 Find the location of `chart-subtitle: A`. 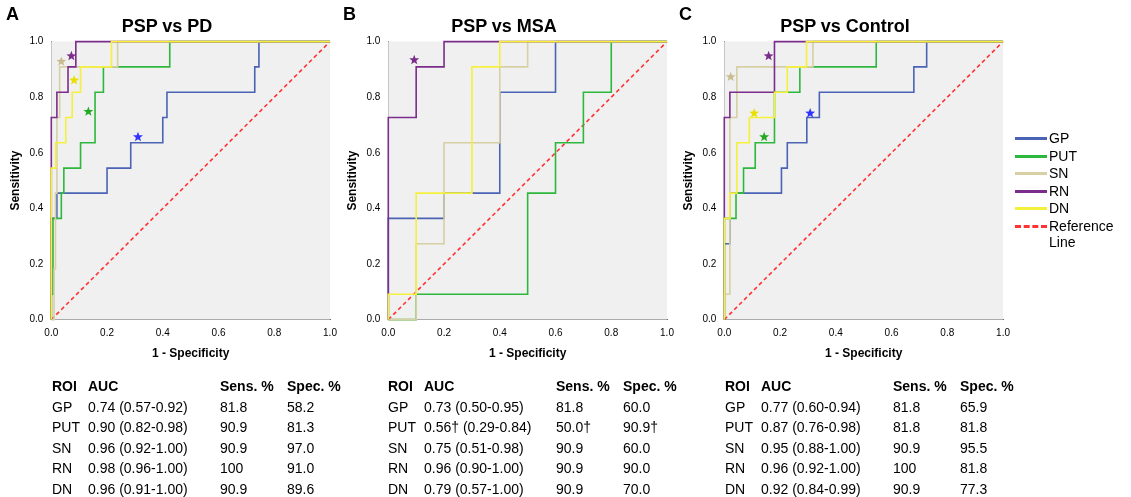

chart-subtitle: A is located at coordinates (12, 14).